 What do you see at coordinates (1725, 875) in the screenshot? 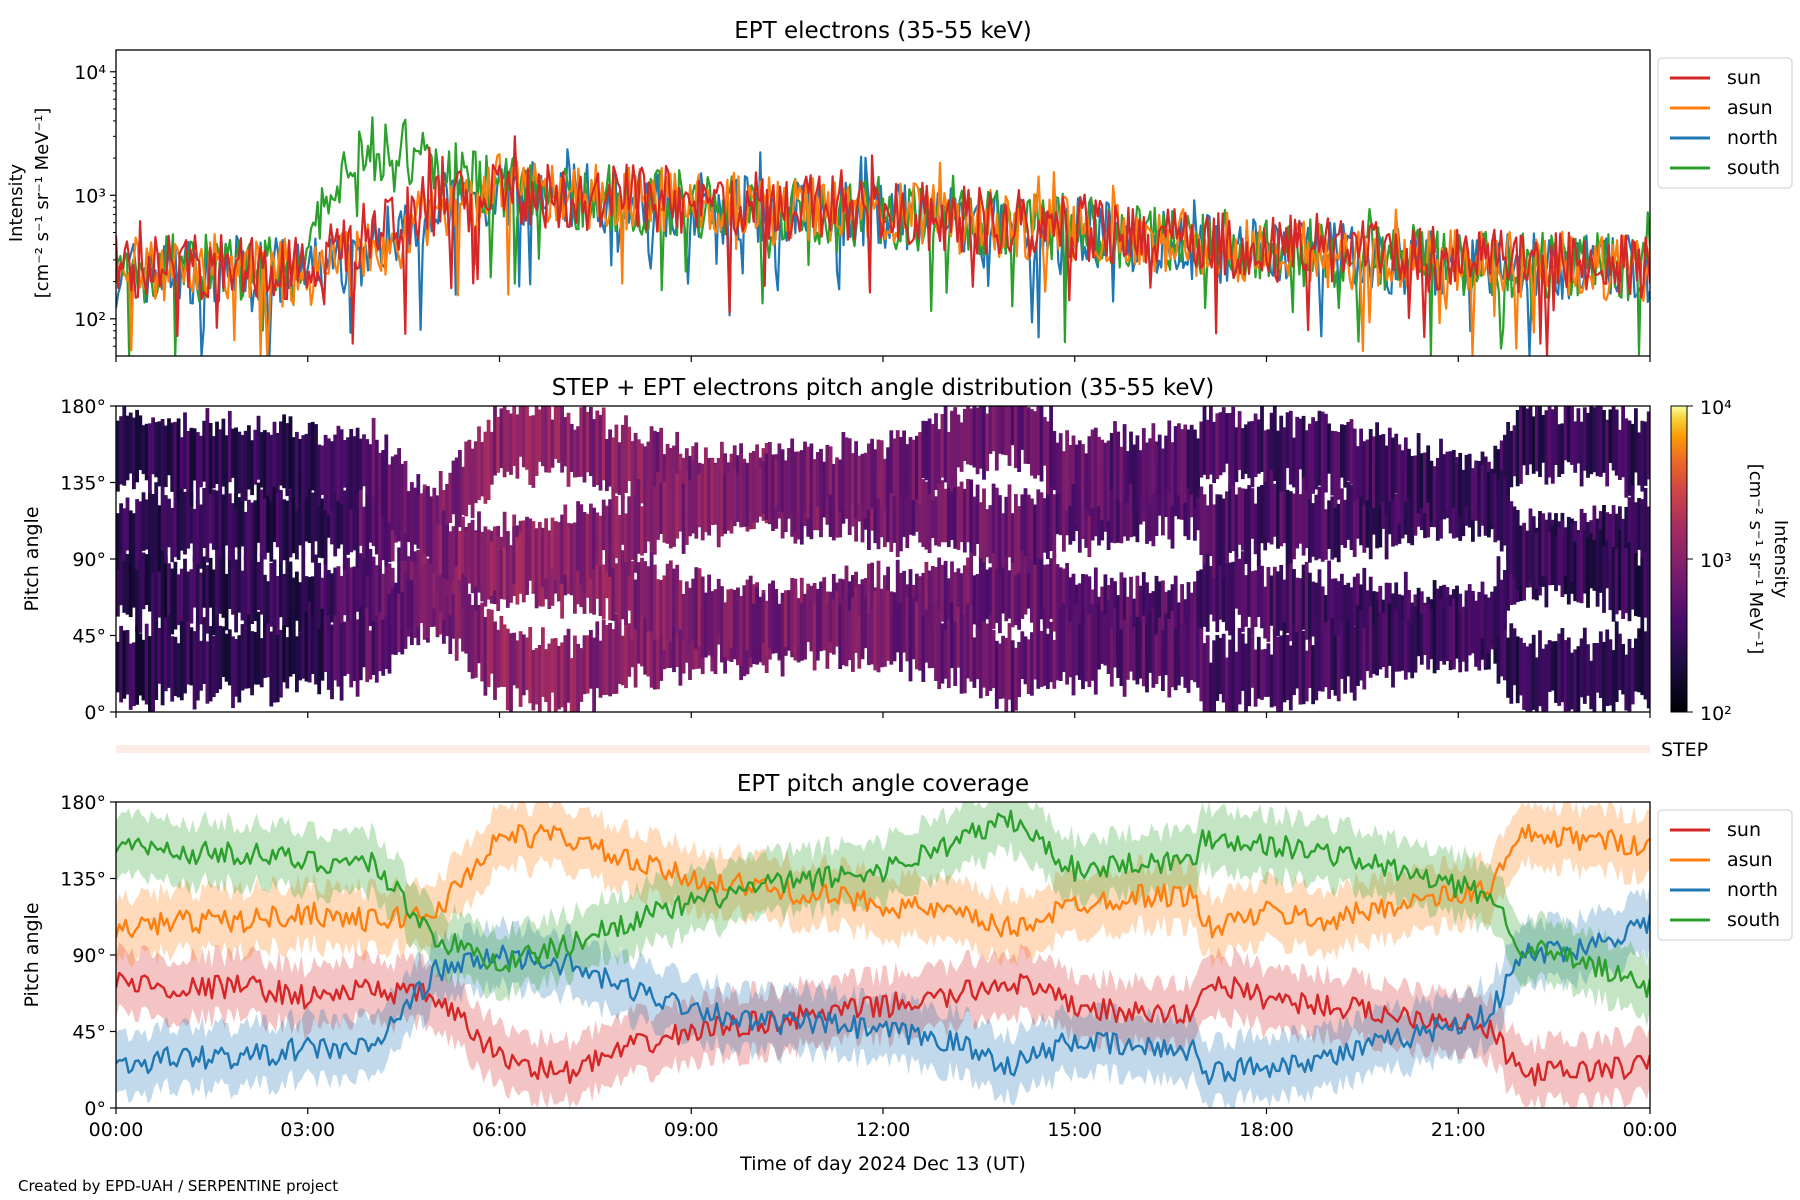
I see `panel3-legend: sun asun north south` at bounding box center [1725, 875].